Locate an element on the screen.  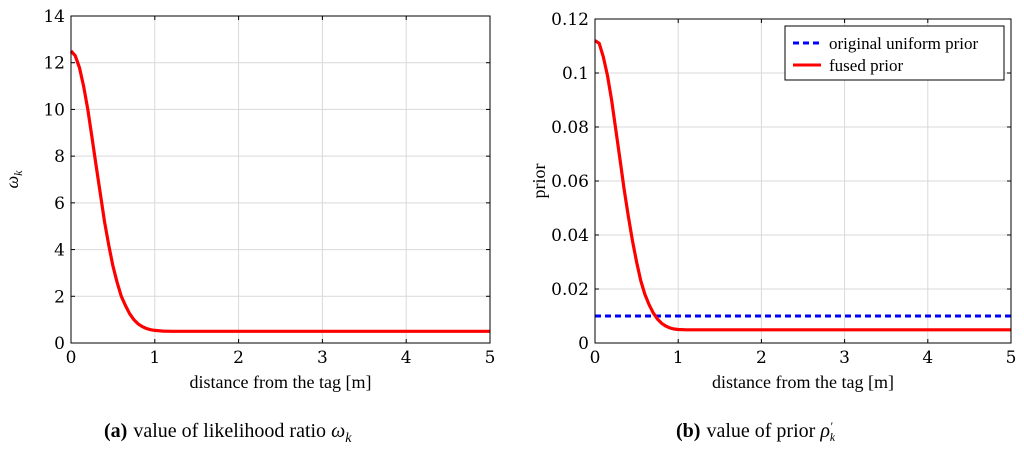
chart-a-ylabel-symbol: ω is located at coordinates (12, 182).